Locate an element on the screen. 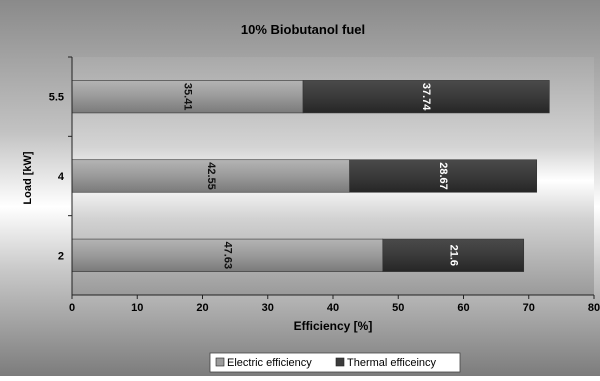  data-label-electric-load-4: 42.55 is located at coordinates (211, 176).